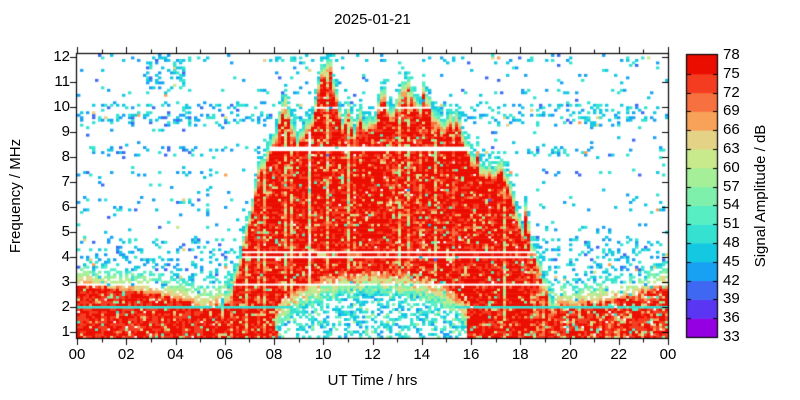  Describe the element at coordinates (65, 331) in the screenshot. I see `y-tick-label: 1` at that location.